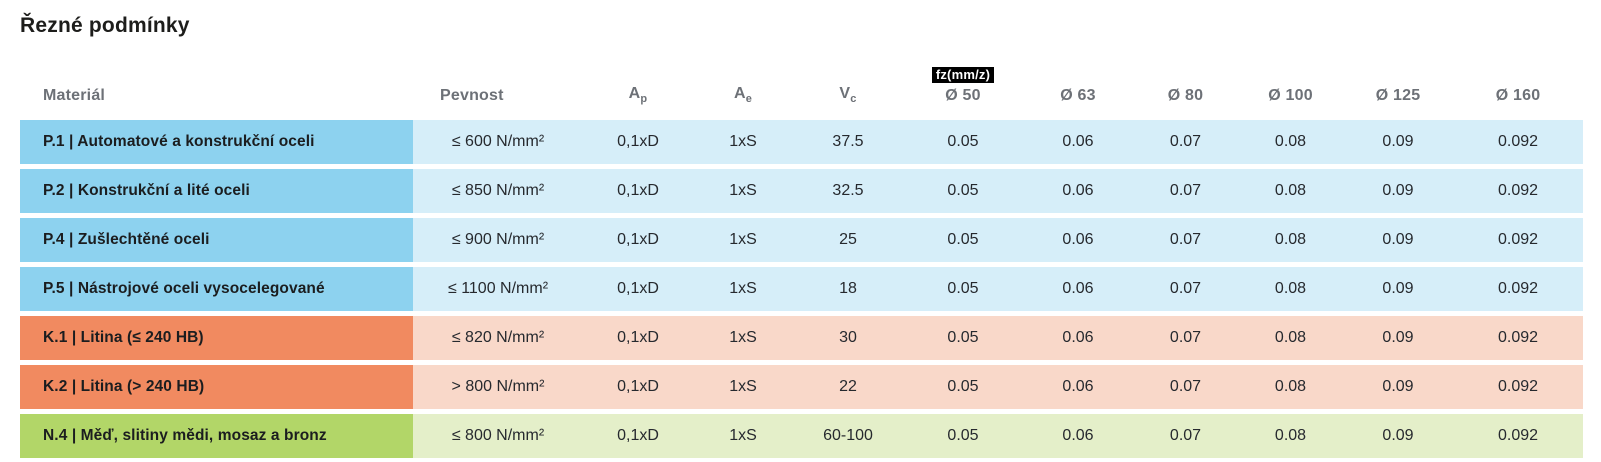 Image resolution: width=1601 pixels, height=462 pixels. What do you see at coordinates (848, 338) in the screenshot?
I see `vc-cell: 30` at bounding box center [848, 338].